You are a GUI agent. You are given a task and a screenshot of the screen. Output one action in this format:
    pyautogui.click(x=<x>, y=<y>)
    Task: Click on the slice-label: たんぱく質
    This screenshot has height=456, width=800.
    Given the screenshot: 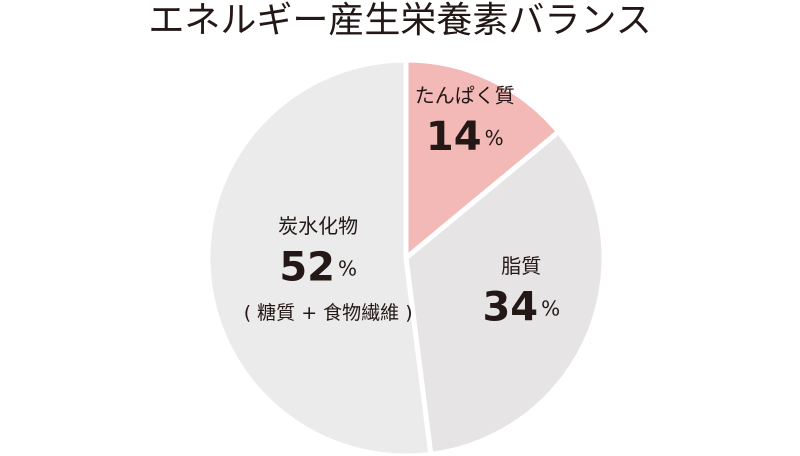 What is the action you would take?
    pyautogui.click(x=465, y=96)
    